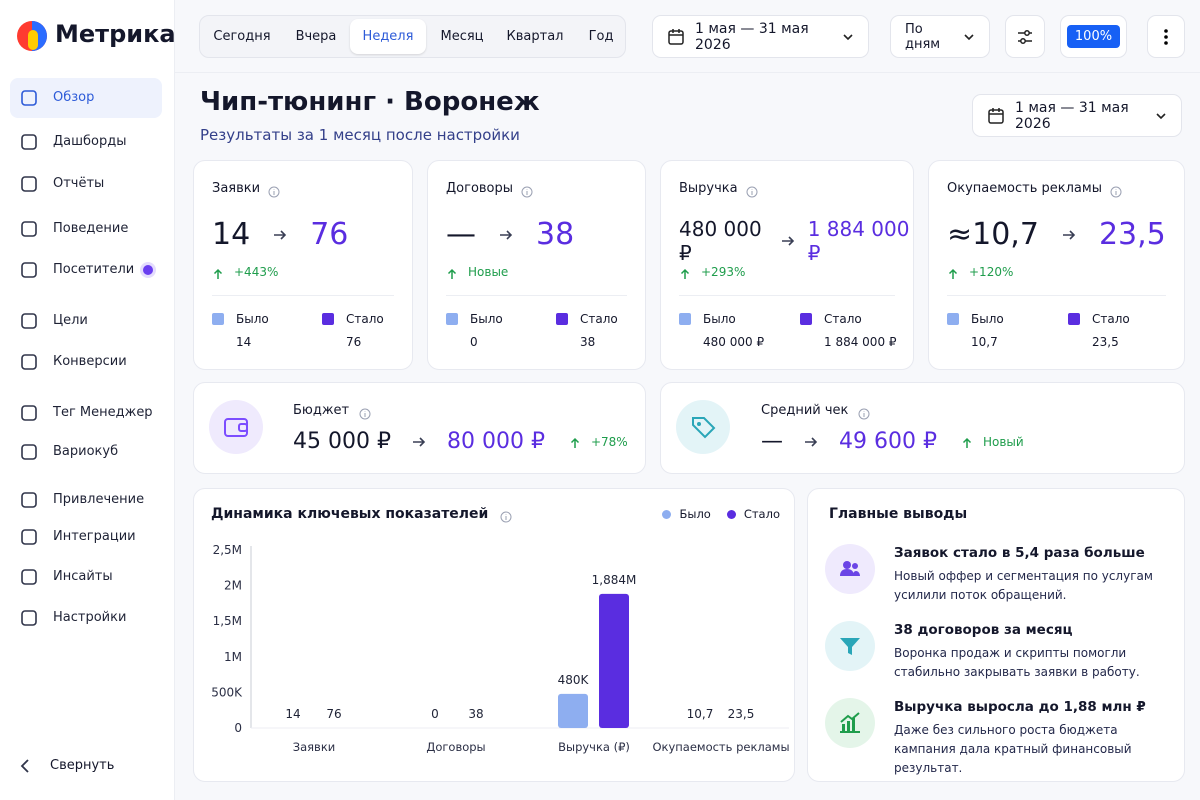 The image size is (1200, 800). I want to click on nav-item: Цели, so click(86, 321).